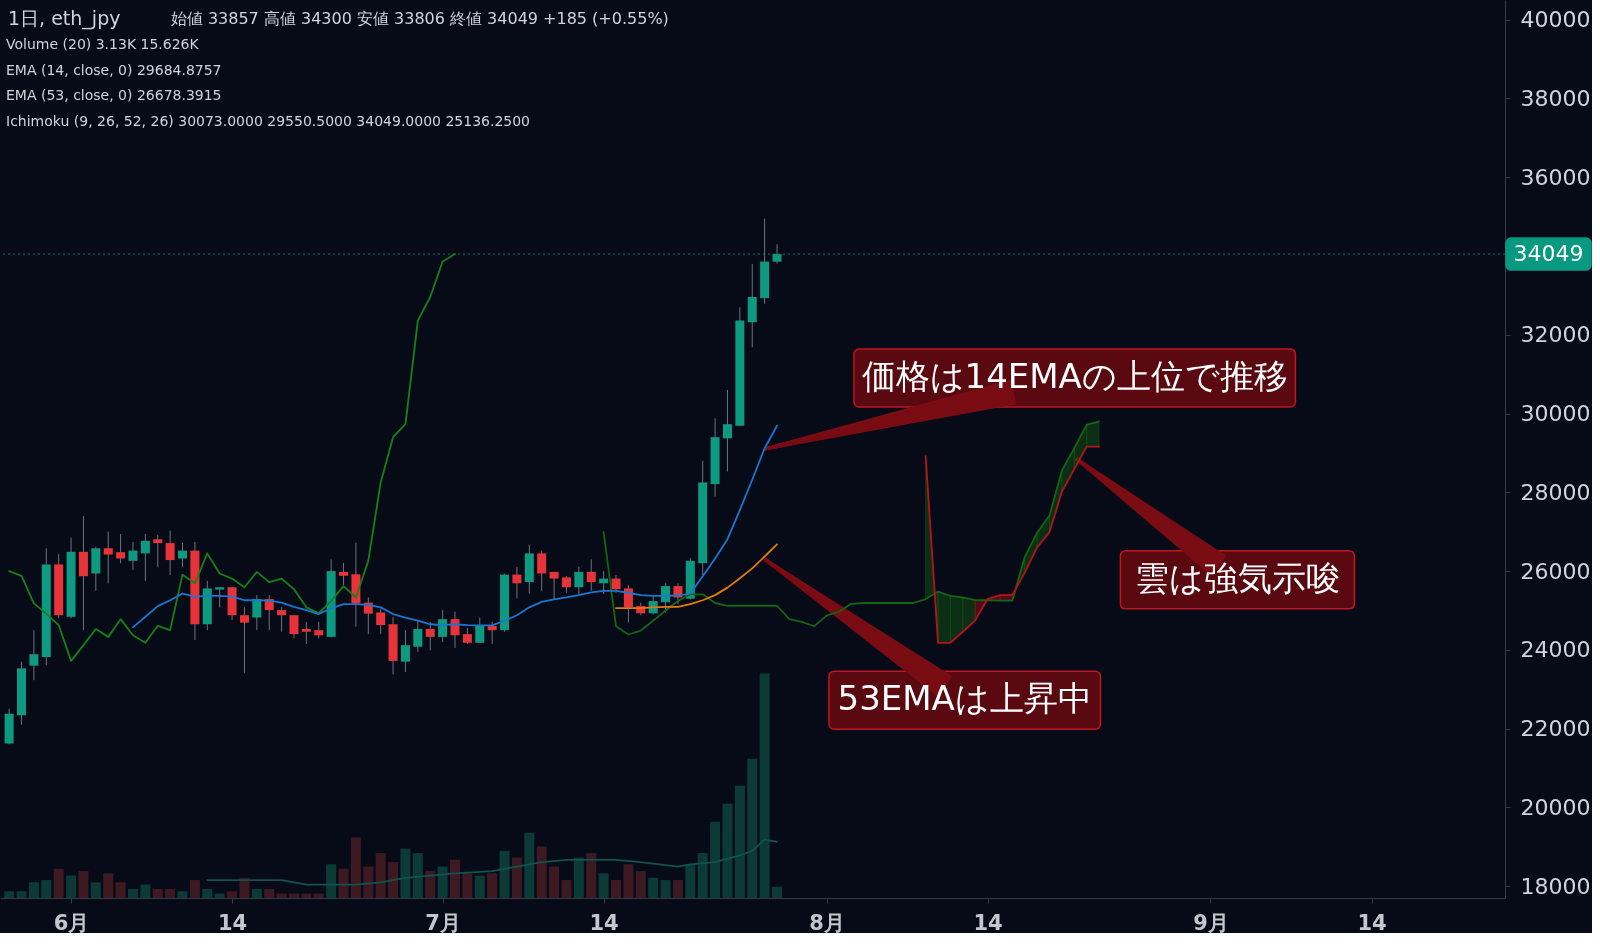 This screenshot has height=949, width=1600. Describe the element at coordinates (419, 18) in the screenshot. I see `annotation: 始値 33857 高値 34300 安値 33806 終値 34049 +185 (+0.55%)` at that location.